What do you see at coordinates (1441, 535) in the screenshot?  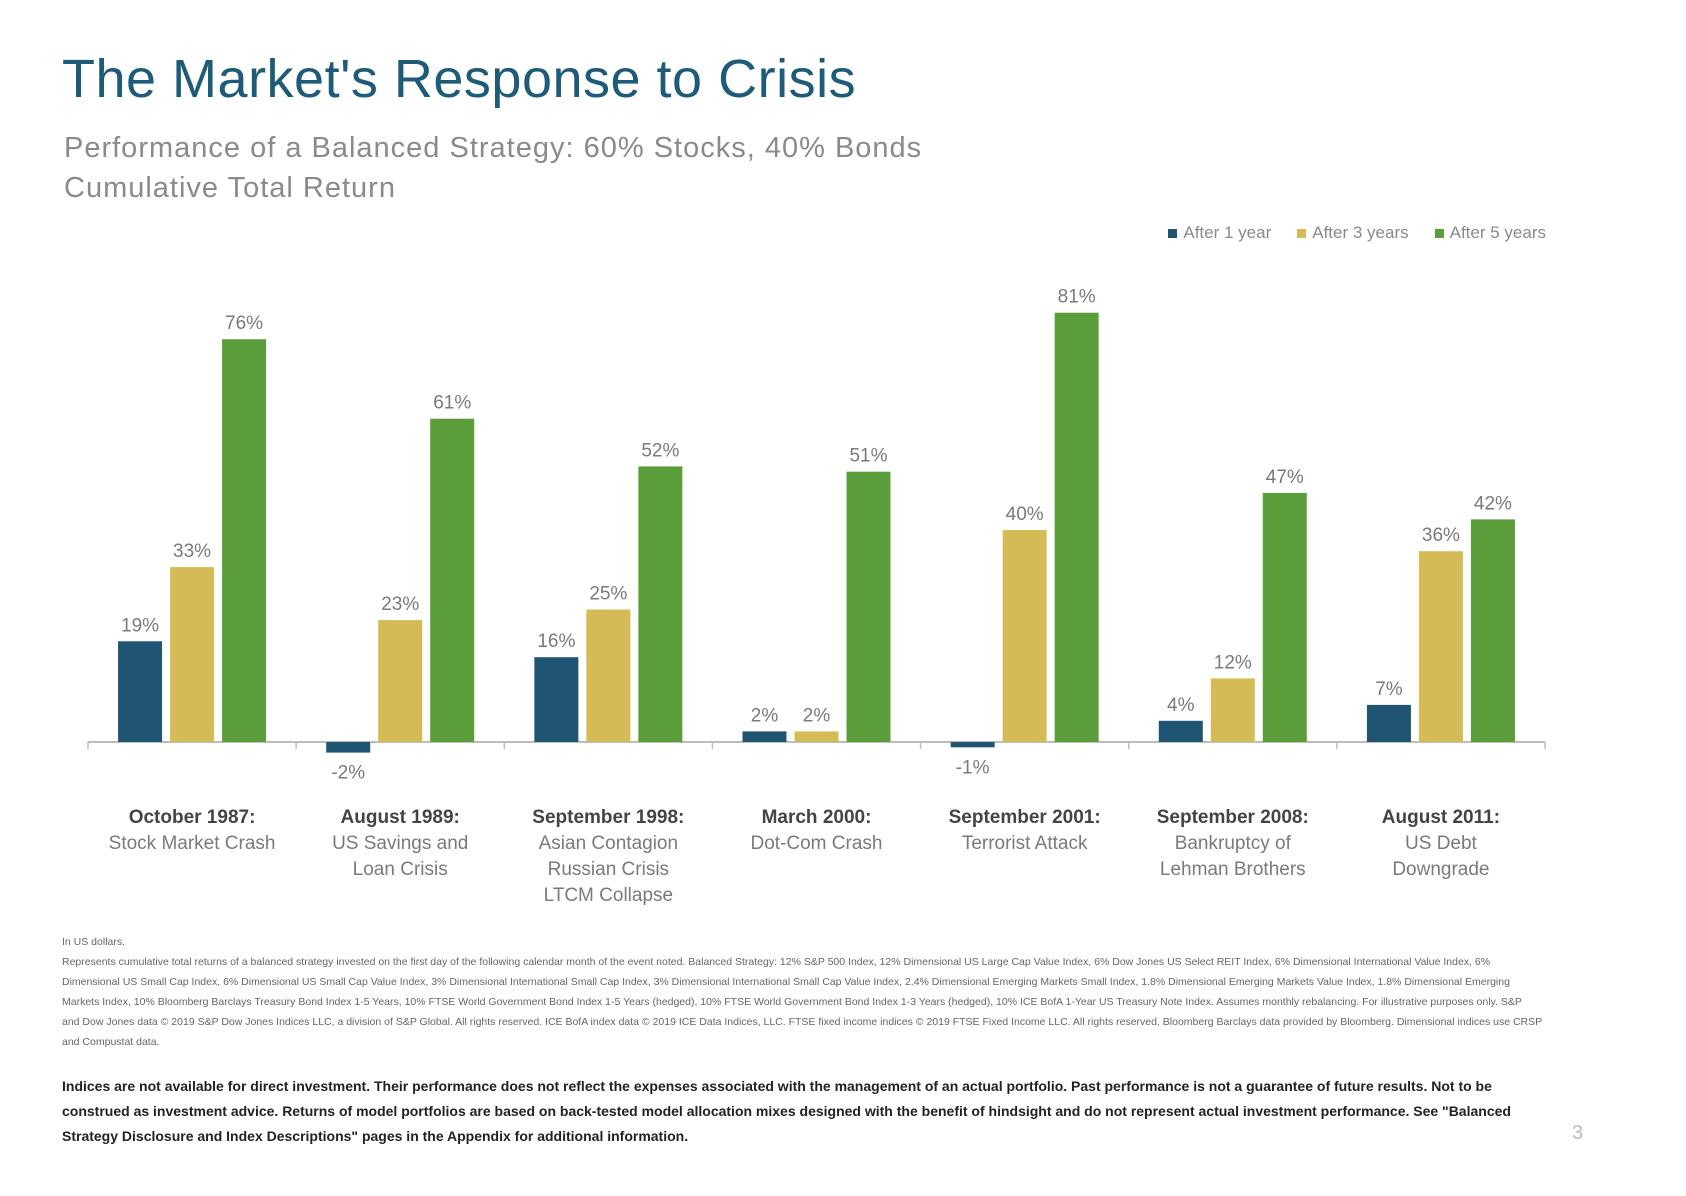 I see `data-label-3-years: 36%` at bounding box center [1441, 535].